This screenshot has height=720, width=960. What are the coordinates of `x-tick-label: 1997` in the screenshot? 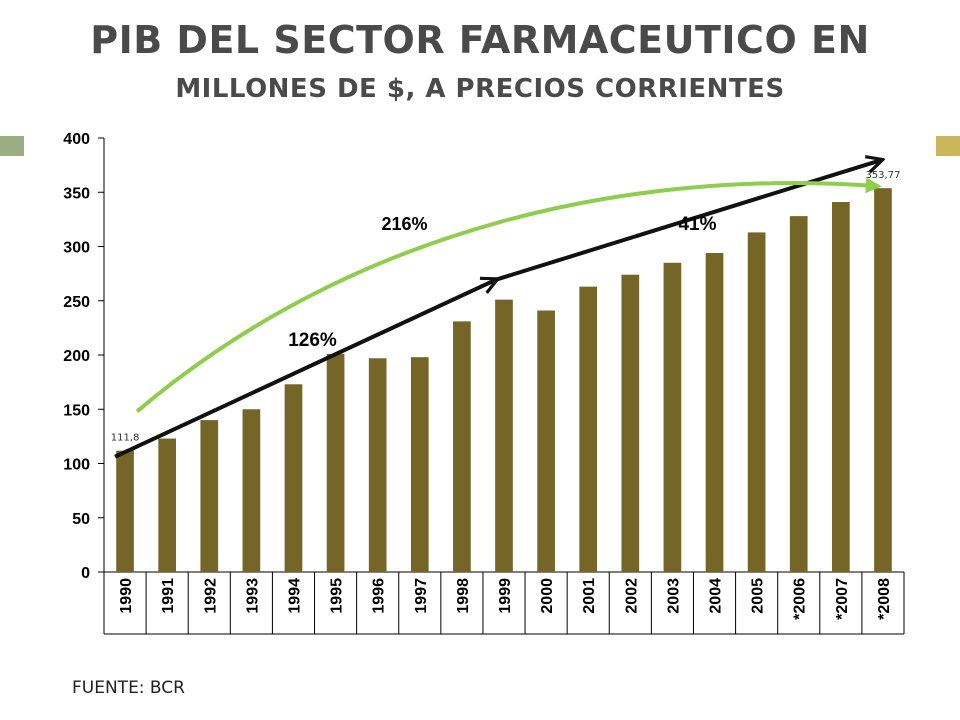 It's located at (421, 596).